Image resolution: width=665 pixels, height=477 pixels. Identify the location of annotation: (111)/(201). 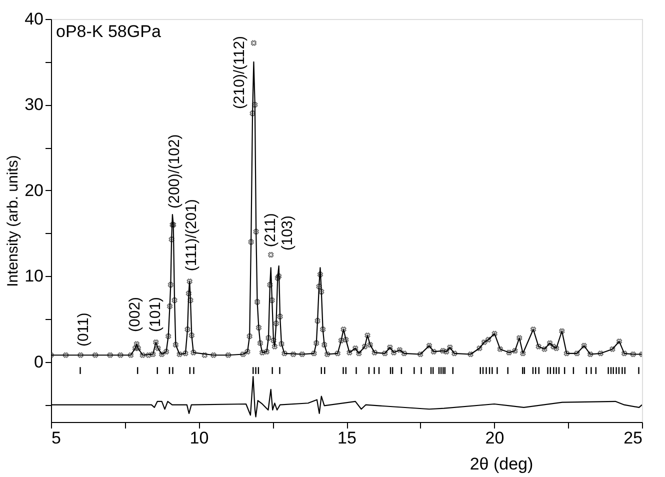
(191, 235).